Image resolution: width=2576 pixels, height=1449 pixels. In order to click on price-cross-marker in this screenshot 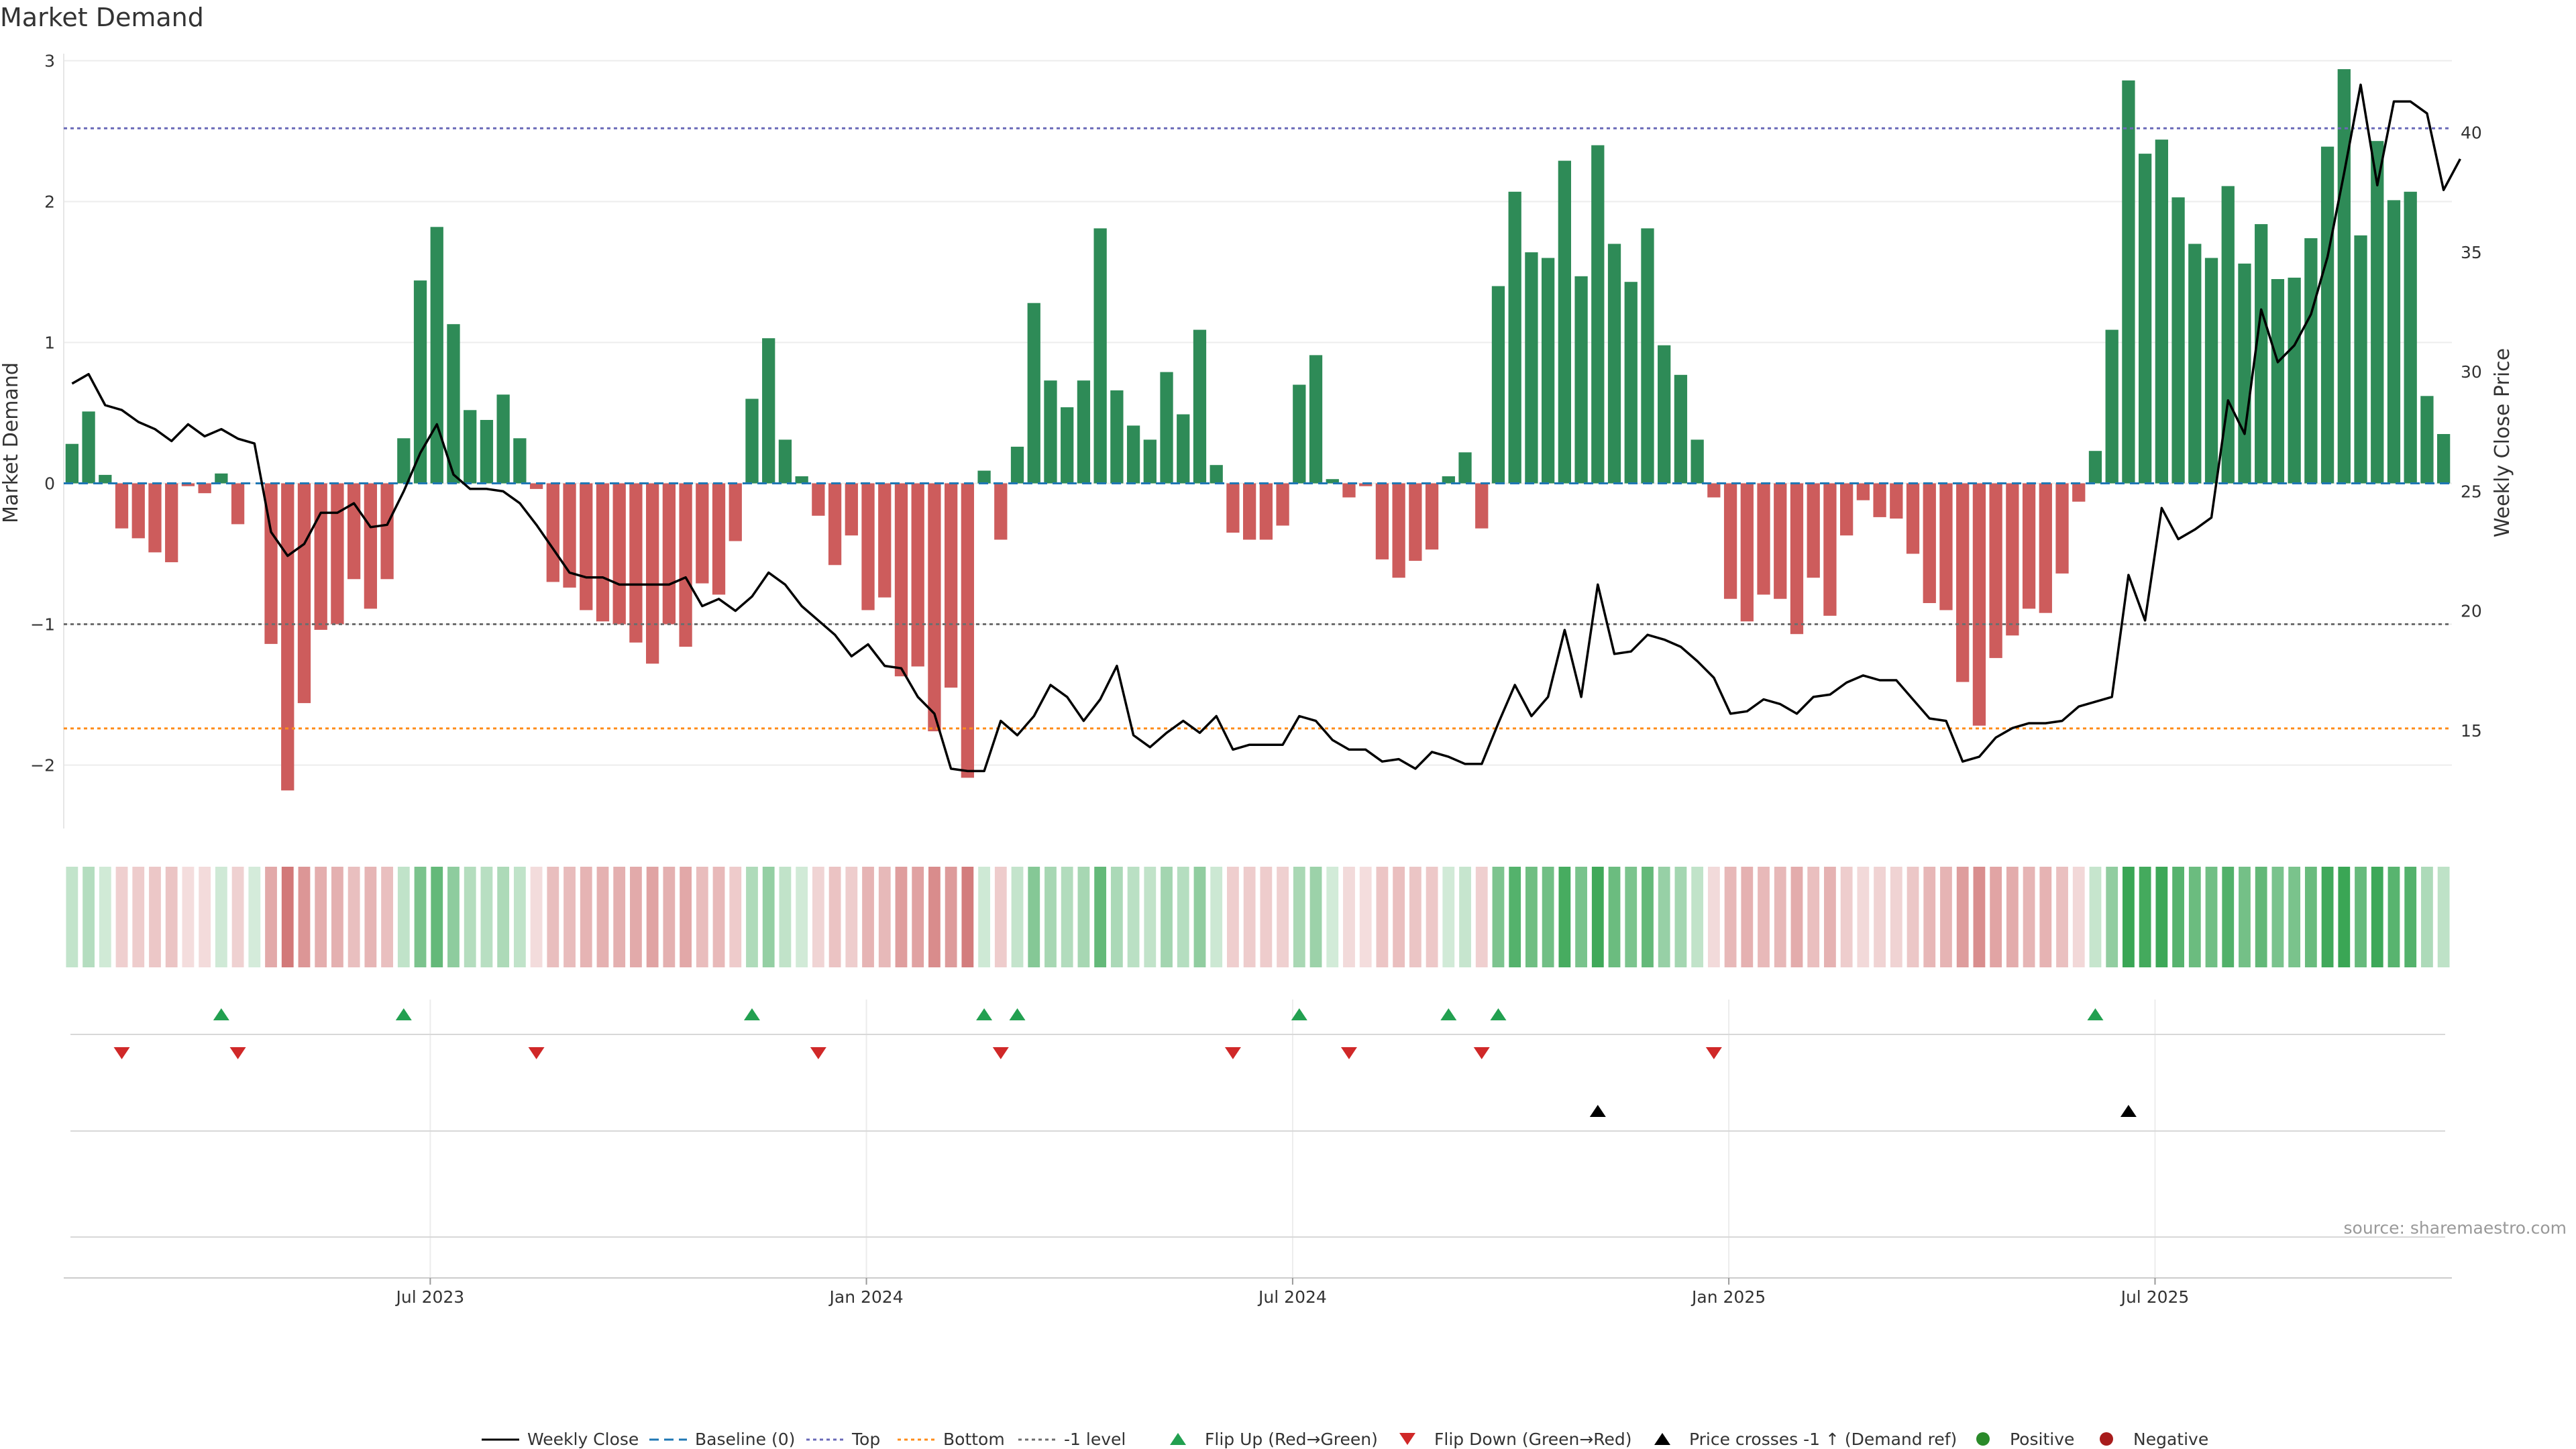, I will do `click(2128, 1111)`.